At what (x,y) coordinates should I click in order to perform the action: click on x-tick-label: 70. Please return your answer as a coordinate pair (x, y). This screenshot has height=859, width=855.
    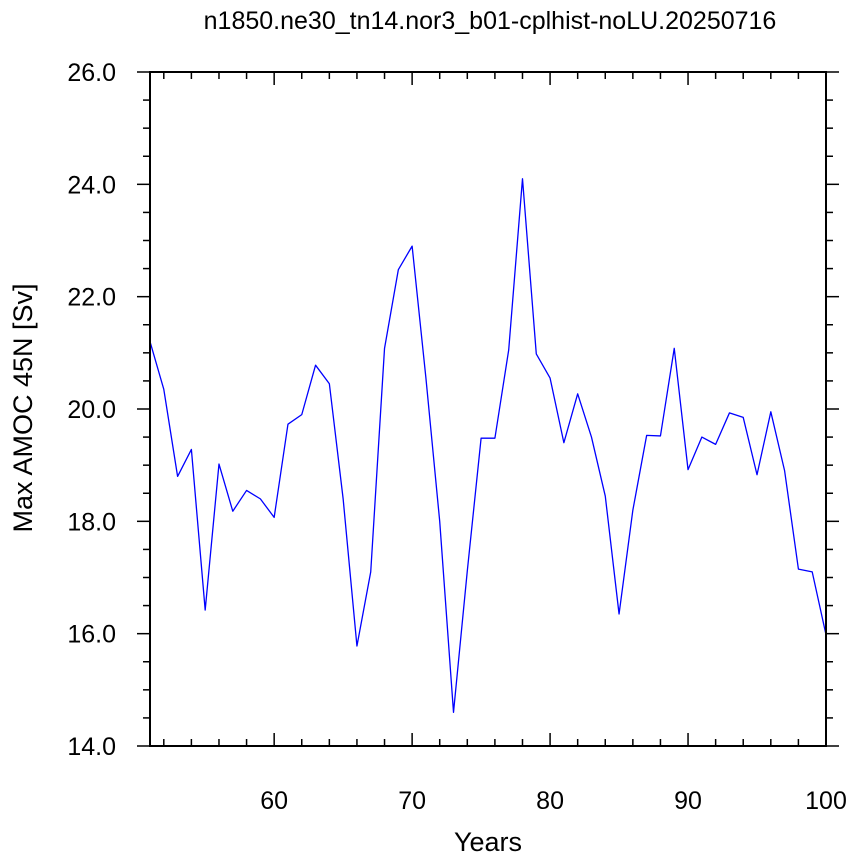
    Looking at the image, I should click on (412, 801).